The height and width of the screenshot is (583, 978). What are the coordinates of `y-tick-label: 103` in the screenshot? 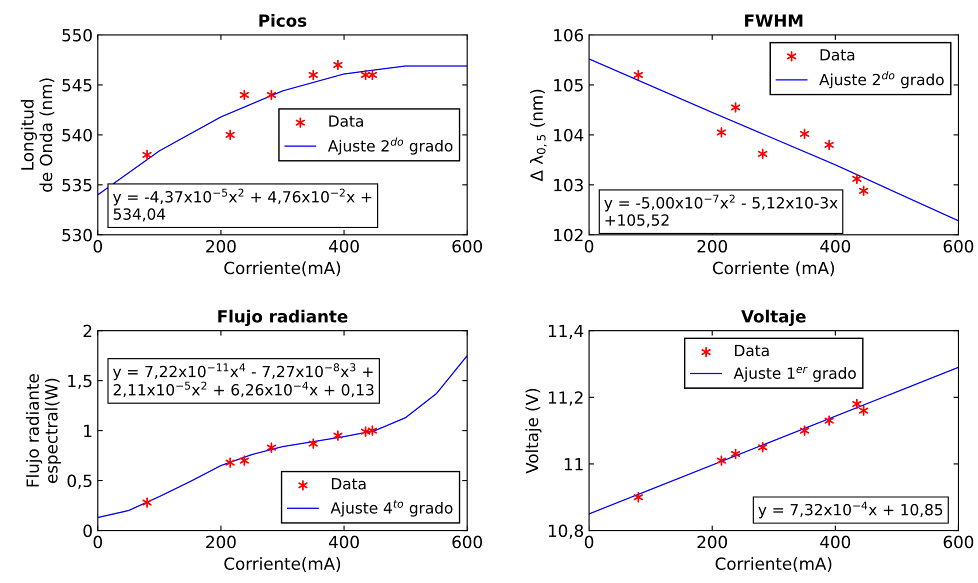 It's located at (568, 185).